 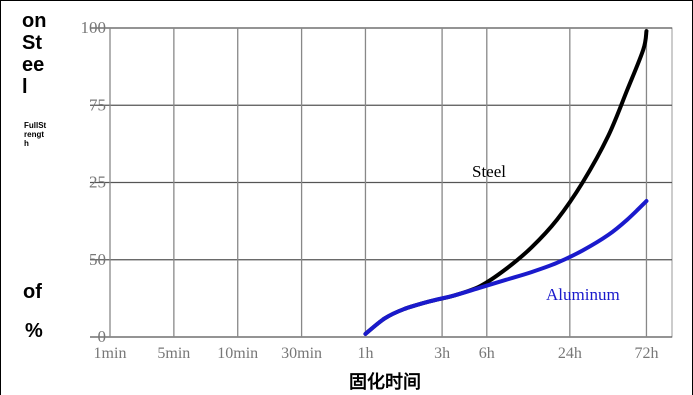 I want to click on y-axis-label-small: FullSt rengt h, so click(x=44, y=134).